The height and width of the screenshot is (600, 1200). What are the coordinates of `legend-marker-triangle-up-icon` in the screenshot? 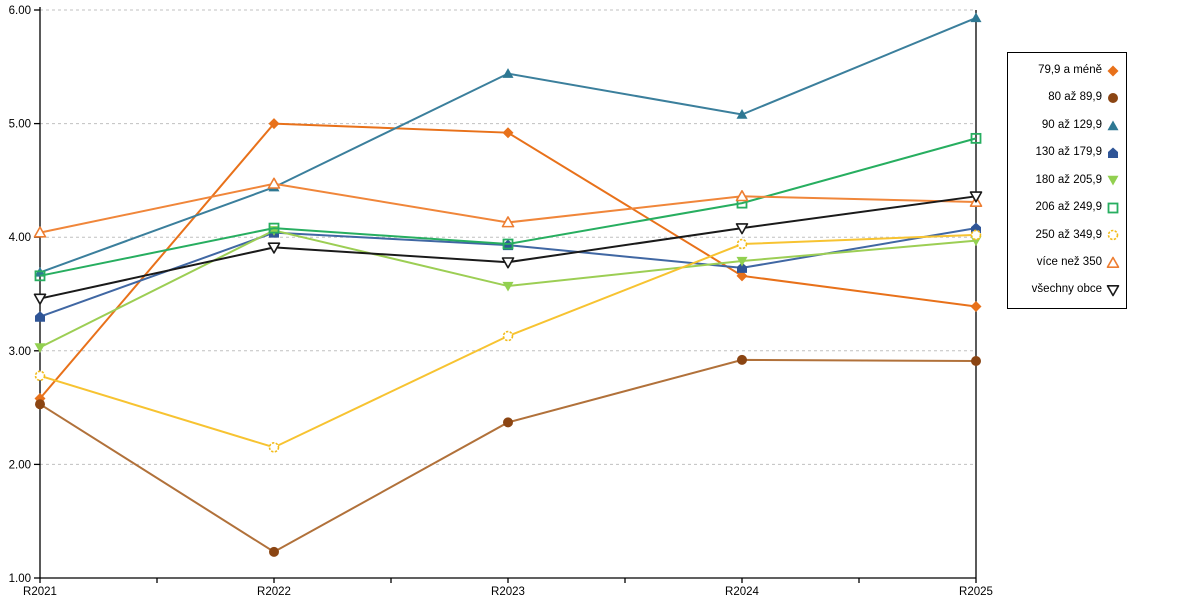 It's located at (1113, 125).